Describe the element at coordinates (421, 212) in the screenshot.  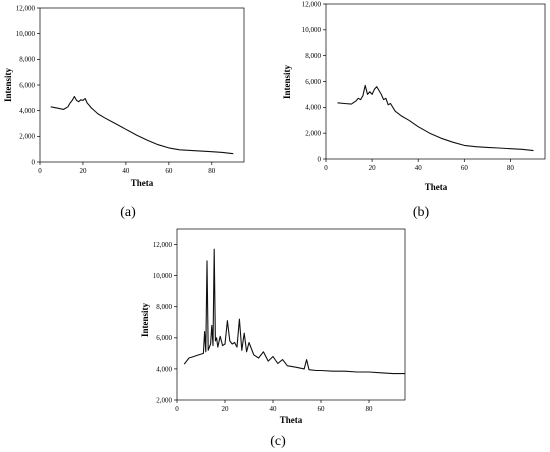
I see `panel-label-b: (b)` at that location.